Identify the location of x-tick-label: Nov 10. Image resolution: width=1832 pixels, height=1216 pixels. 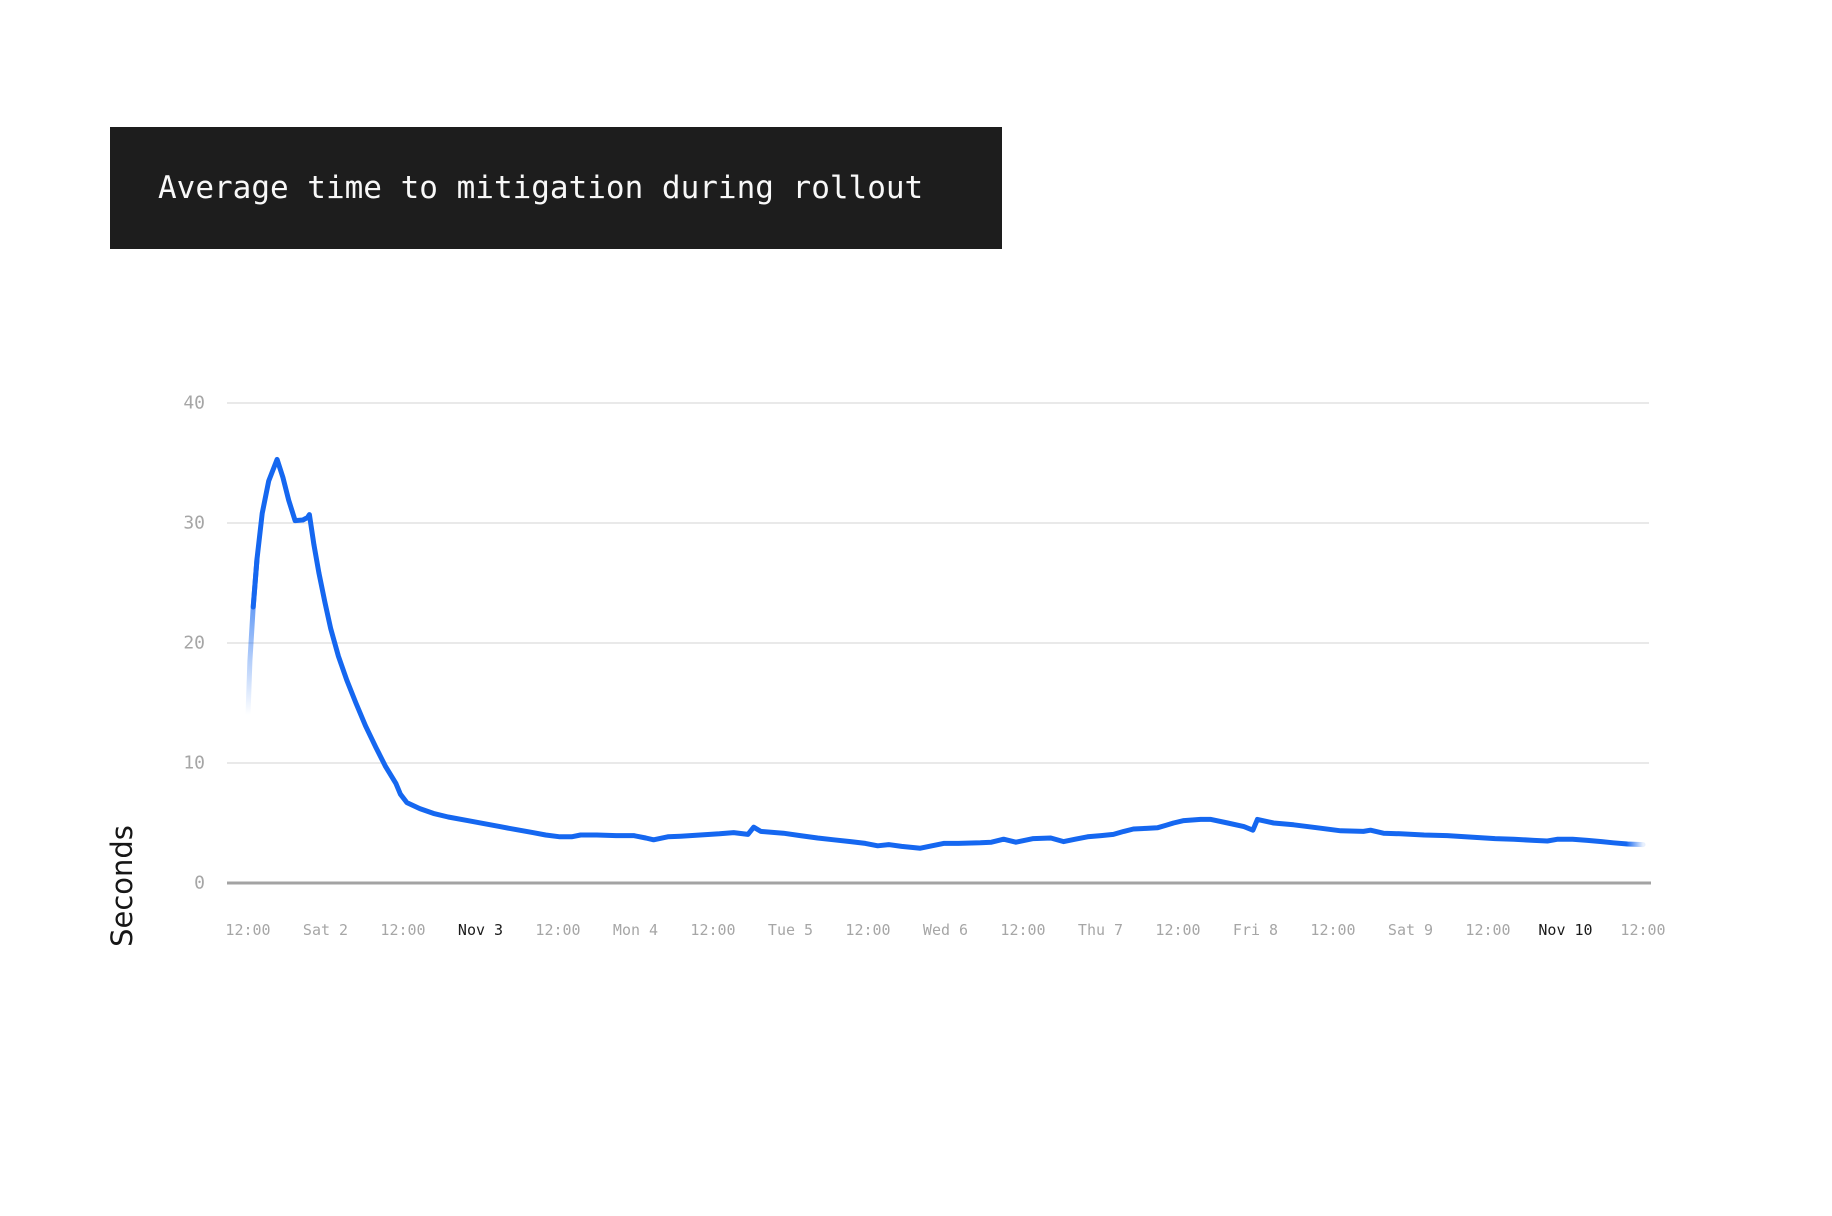
(1565, 930).